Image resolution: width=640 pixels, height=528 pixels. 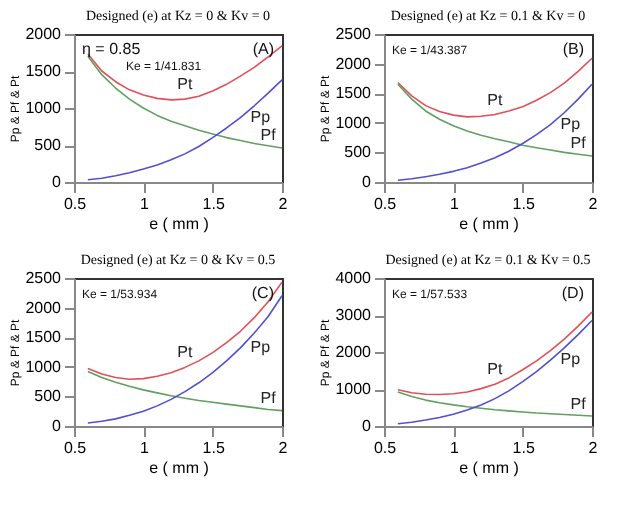 What do you see at coordinates (263, 293) in the screenshot?
I see `annotation: (C)` at bounding box center [263, 293].